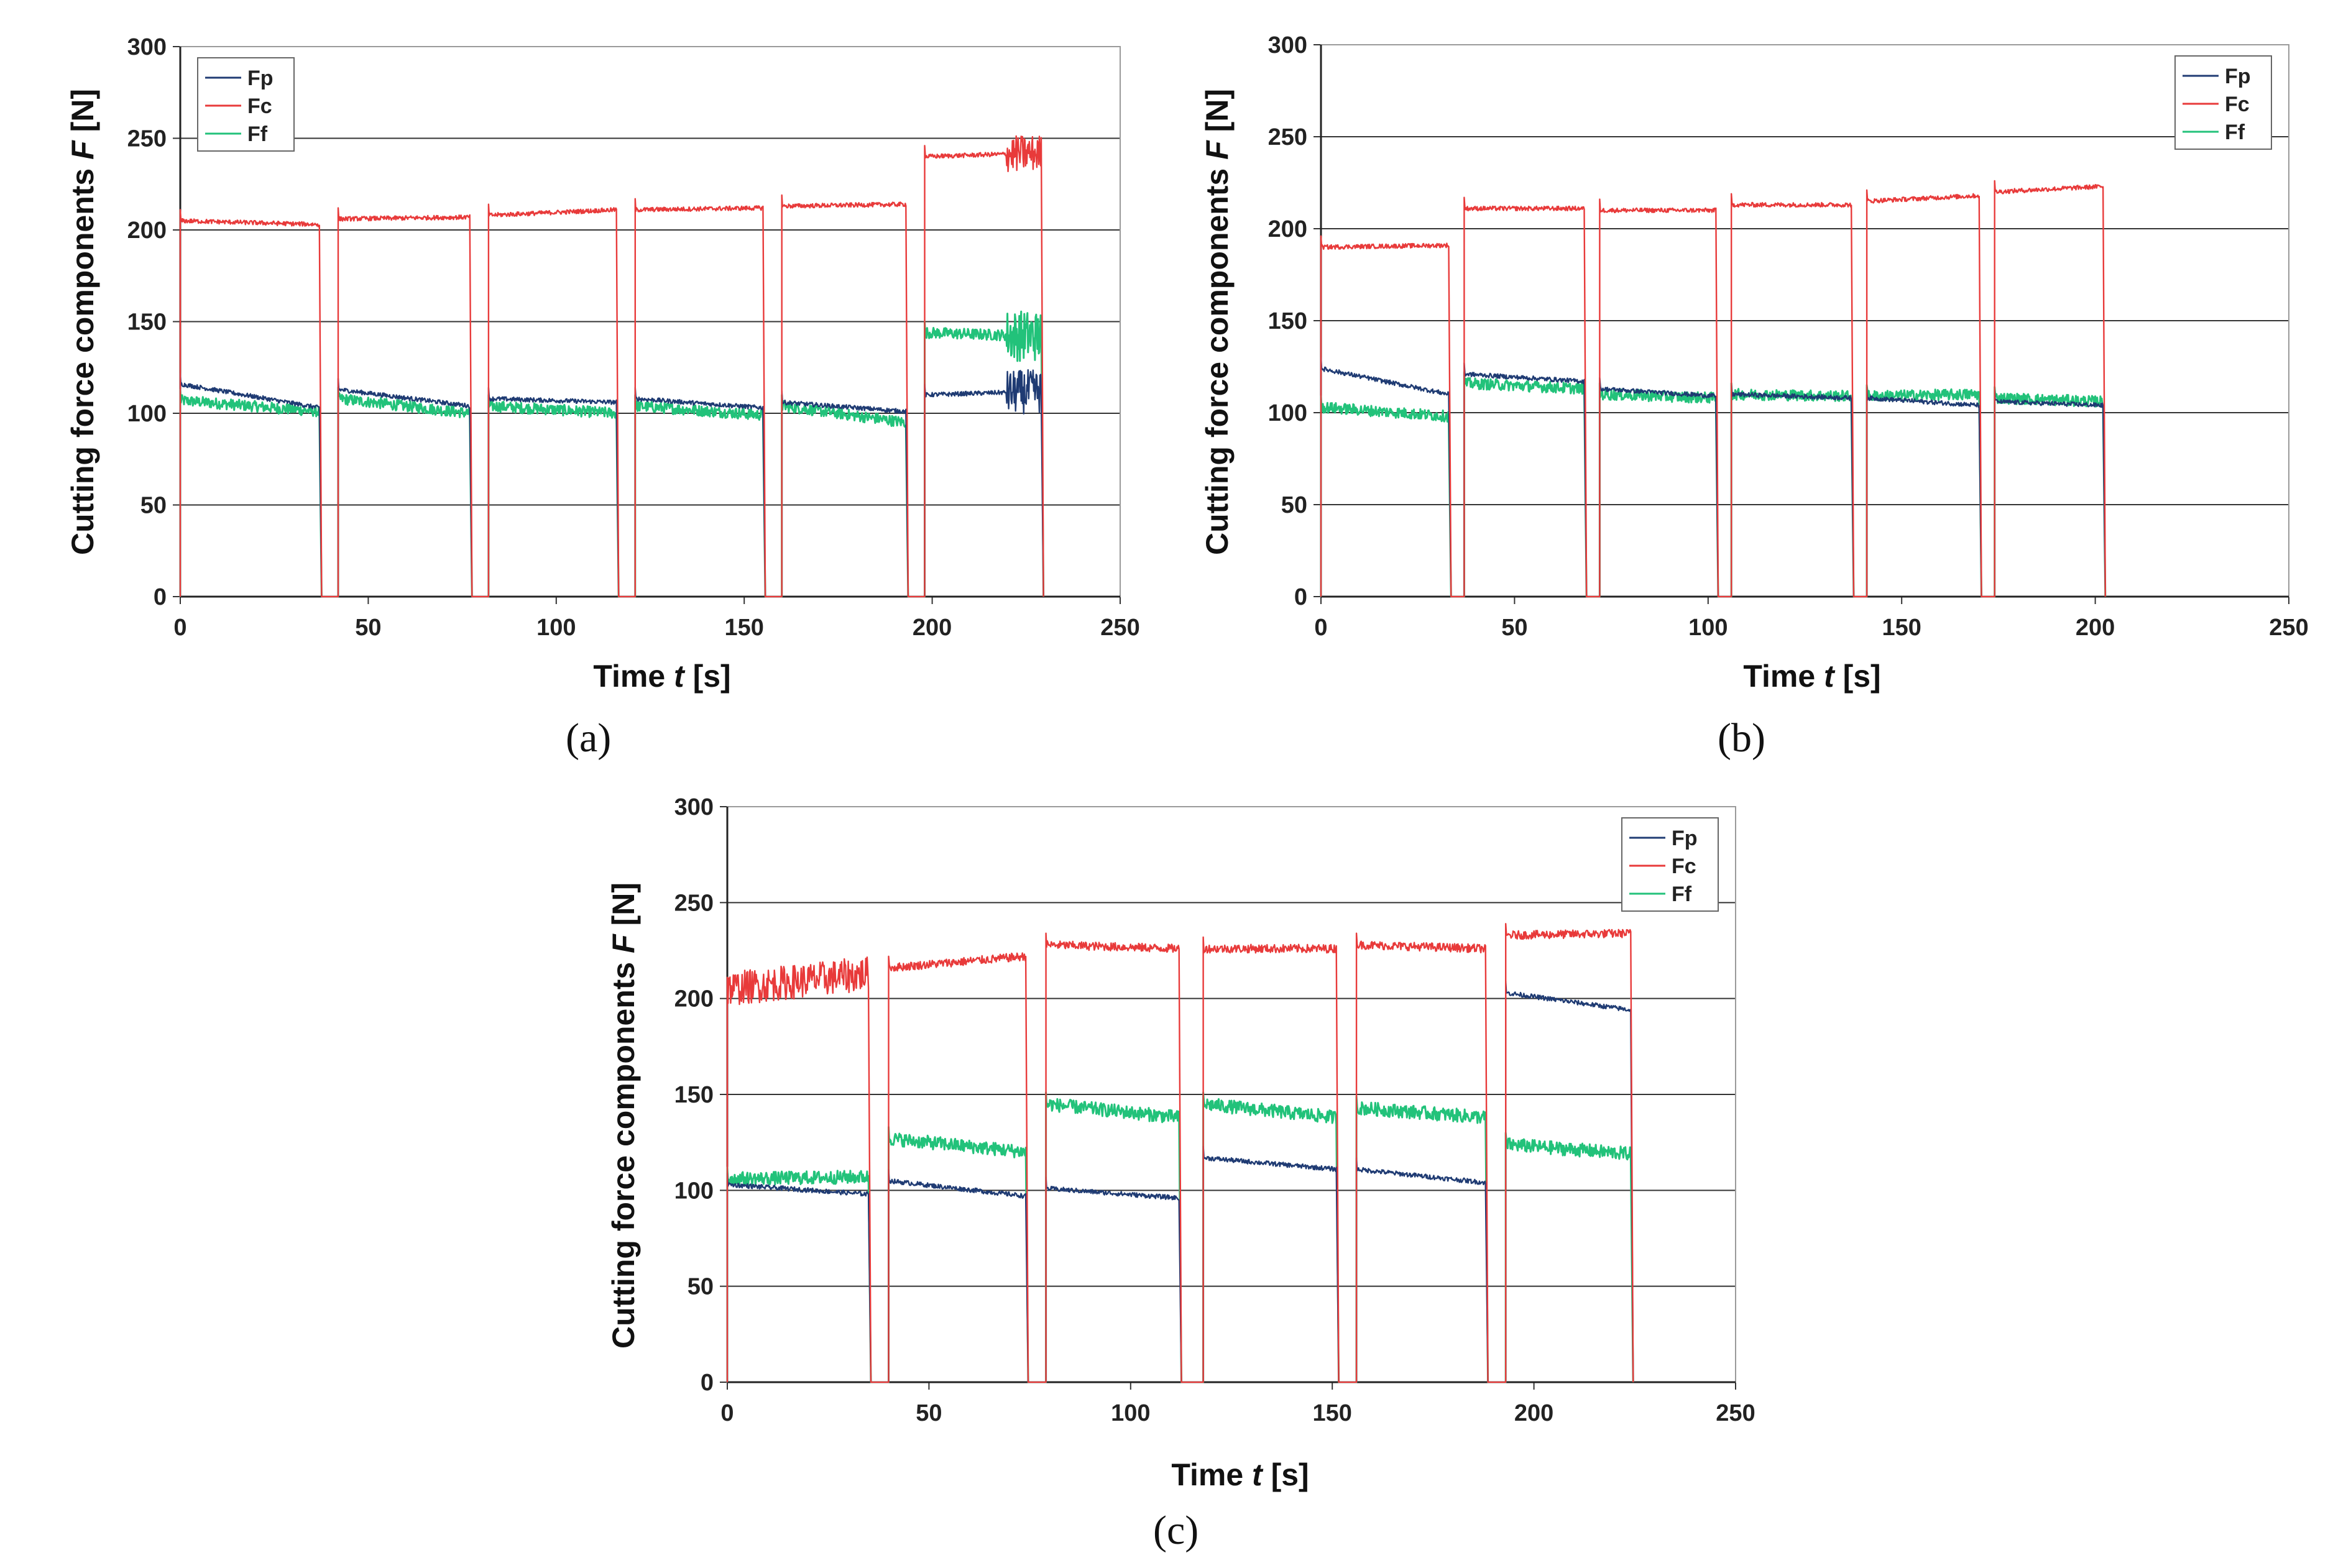 This screenshot has width=2328, height=1568. I want to click on panel-label-c: (c), so click(1176, 1530).